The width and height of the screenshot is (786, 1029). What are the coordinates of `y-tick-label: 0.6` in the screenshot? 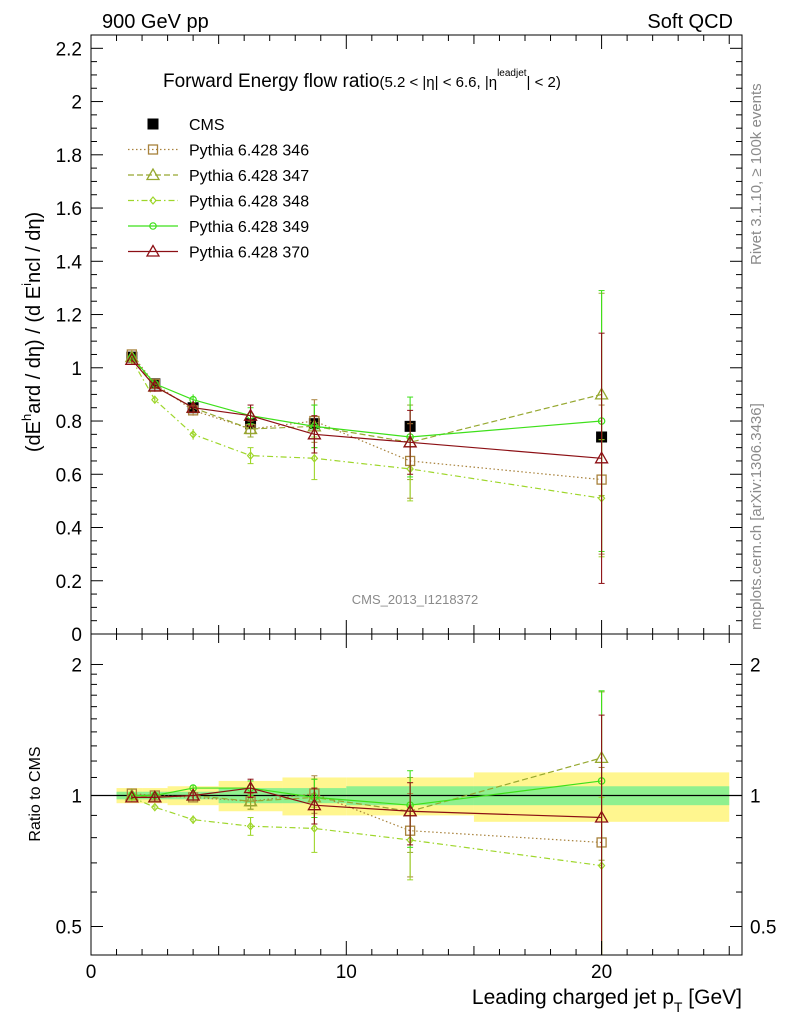 It's located at (69, 475).